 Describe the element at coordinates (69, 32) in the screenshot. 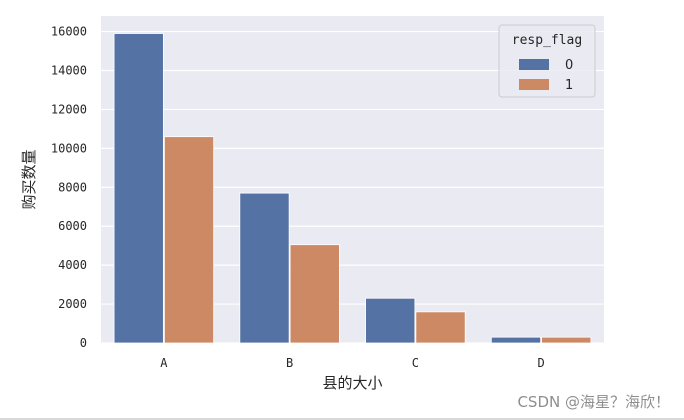

I see `y-tick-label: 16000` at that location.